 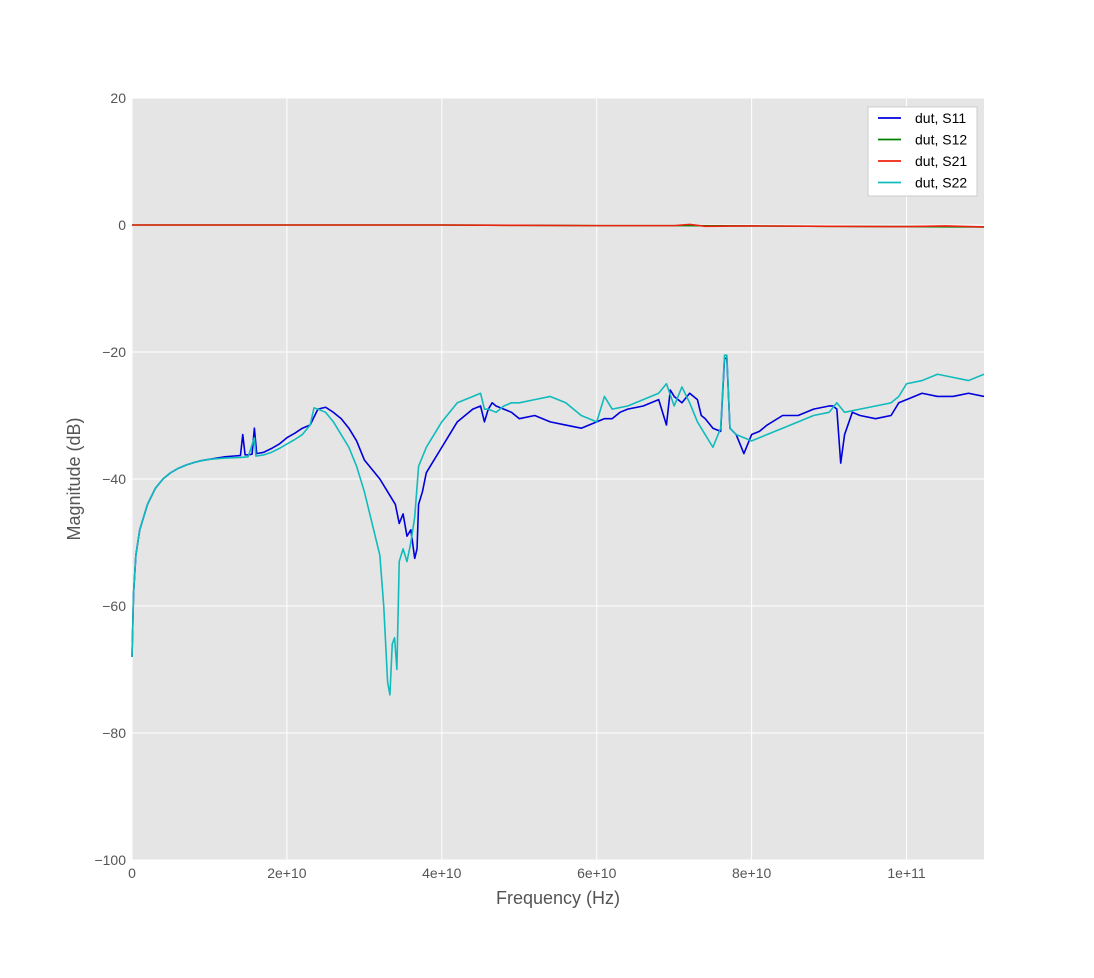 What do you see at coordinates (114, 606) in the screenshot?
I see `y-tick-label: −60` at bounding box center [114, 606].